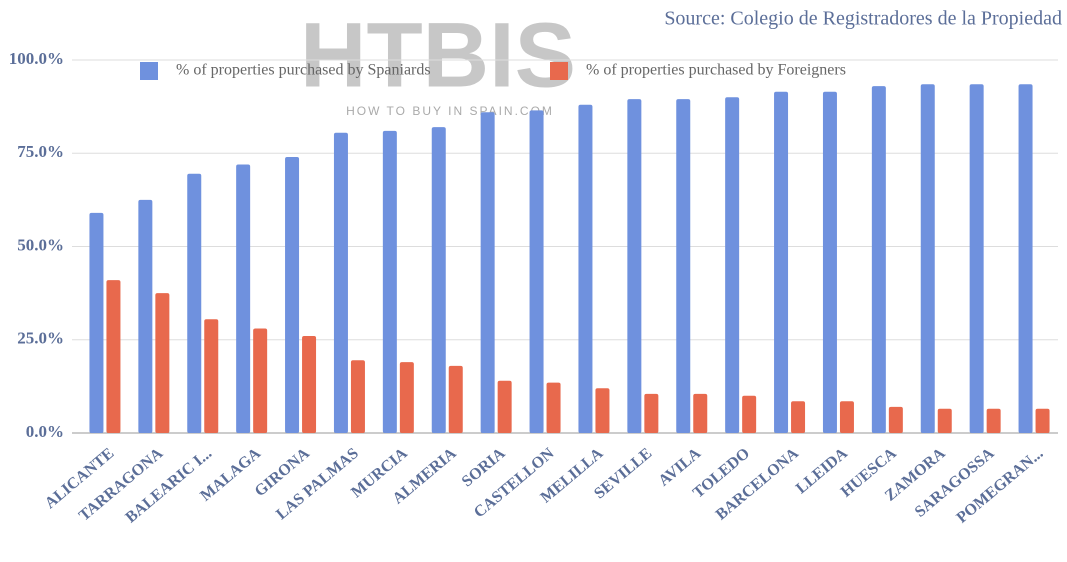  Describe the element at coordinates (40, 151) in the screenshot. I see `y-tick-label: 75.0%` at that location.